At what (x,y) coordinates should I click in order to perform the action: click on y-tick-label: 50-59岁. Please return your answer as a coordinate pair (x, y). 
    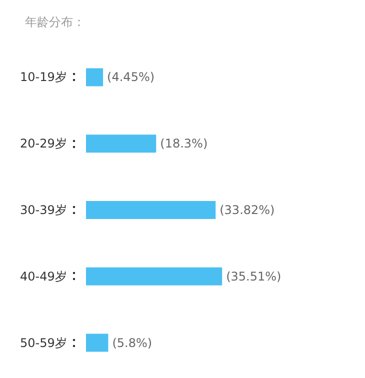
    Looking at the image, I should click on (43, 343).